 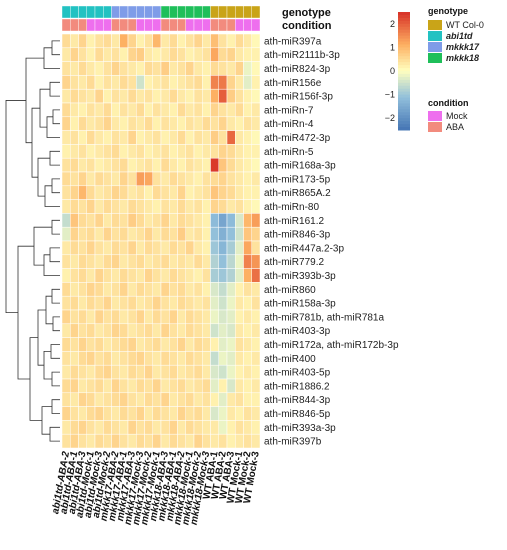 What do you see at coordinates (455, 127) in the screenshot?
I see `legend-condition-label: ABA` at bounding box center [455, 127].